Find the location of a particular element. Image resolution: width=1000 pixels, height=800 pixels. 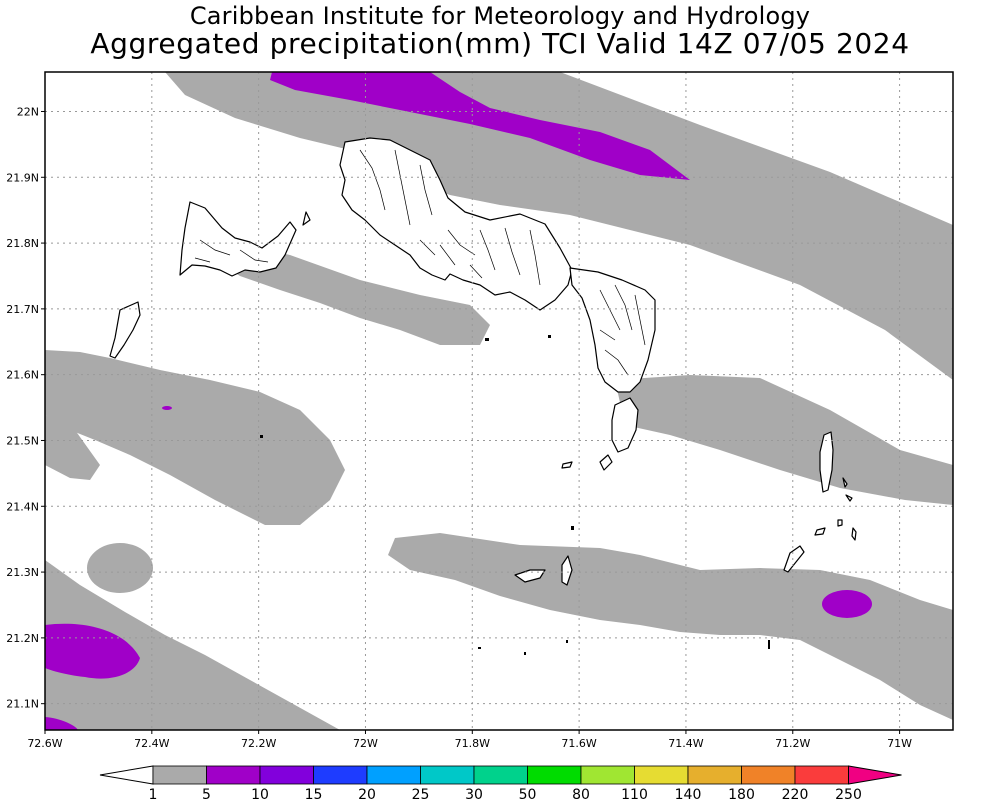

colorbar-level-label: 220 is located at coordinates (795, 793).